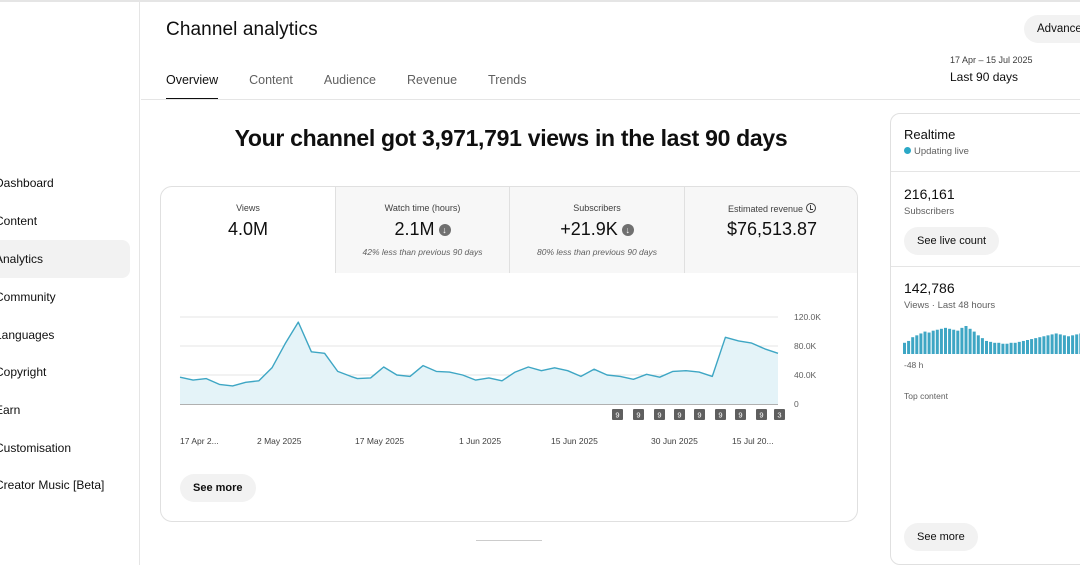  What do you see at coordinates (248, 230) in the screenshot?
I see `metric-views: Views 4.0M` at bounding box center [248, 230].